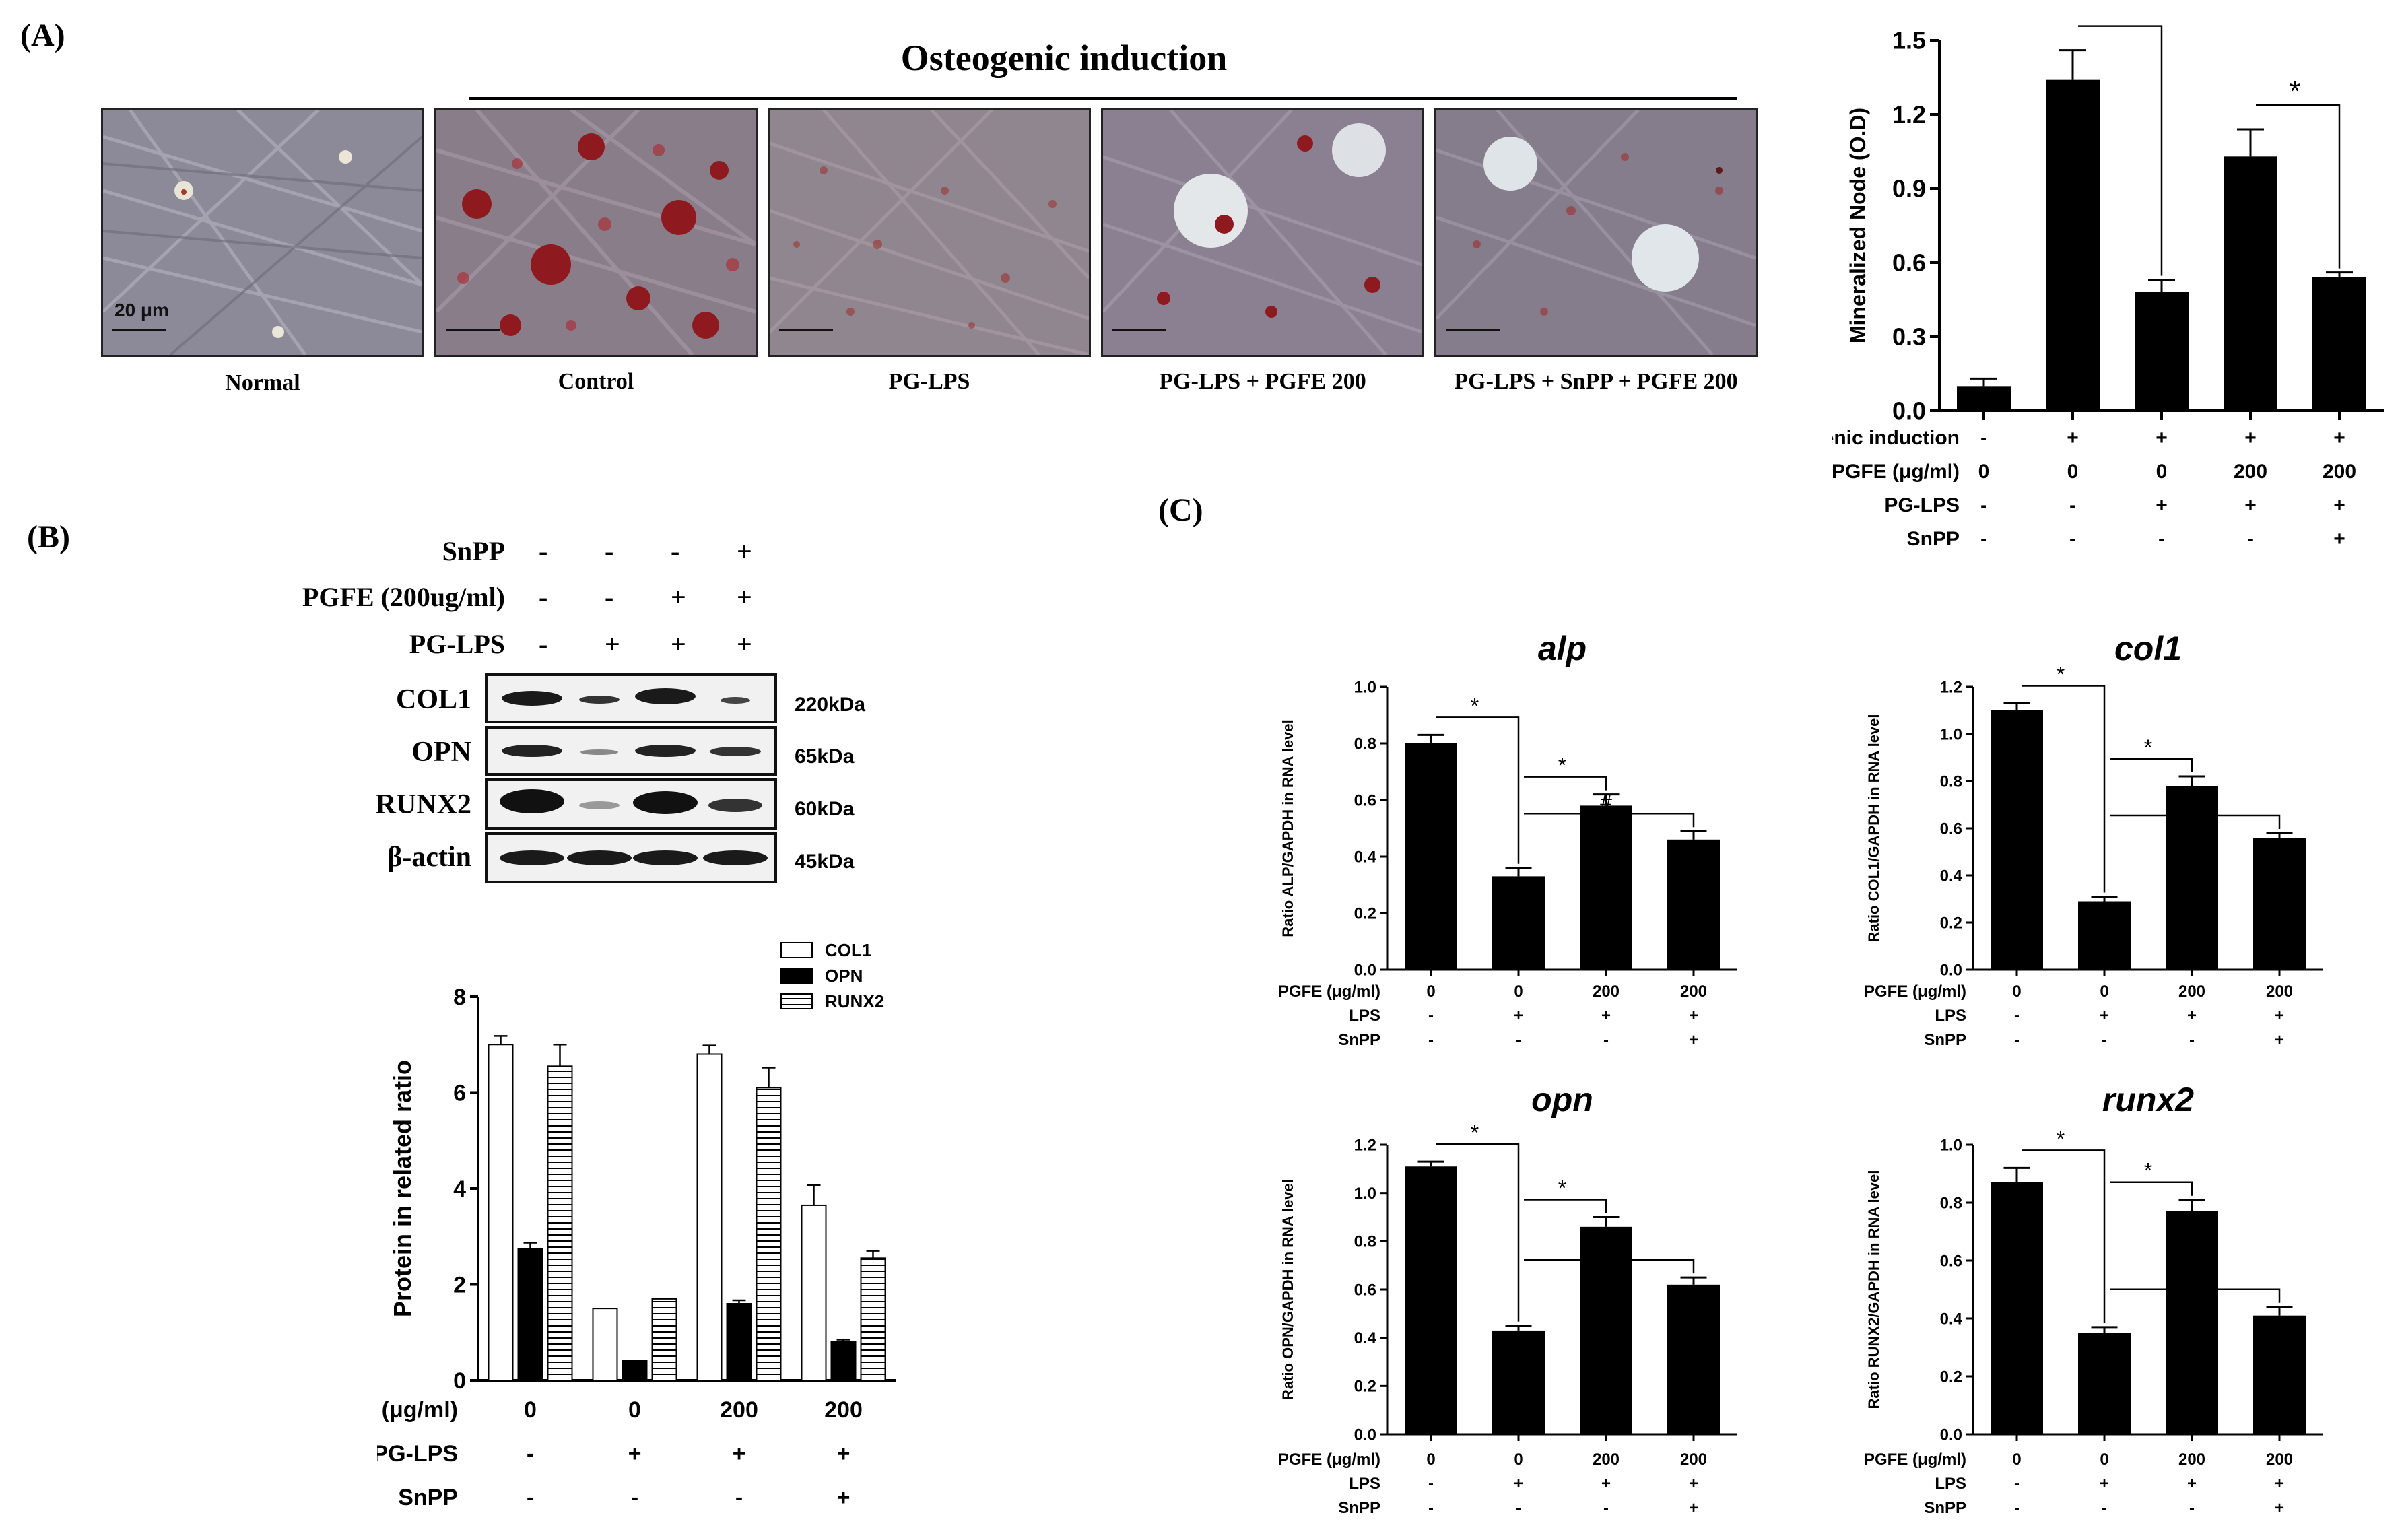 This screenshot has height=1540, width=2404. I want to click on caption-pg-lps-snpp-pgfe: PG-LPS + SnPP + PGFE 200, so click(1596, 381).